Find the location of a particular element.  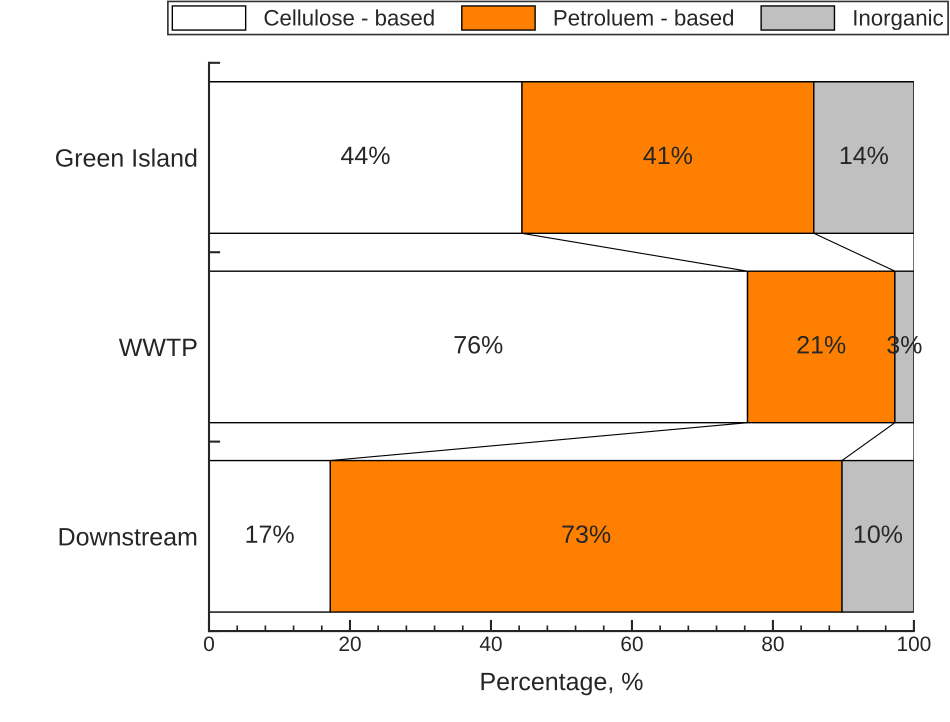

legend-label: Cellulose - based is located at coordinates (349, 17).